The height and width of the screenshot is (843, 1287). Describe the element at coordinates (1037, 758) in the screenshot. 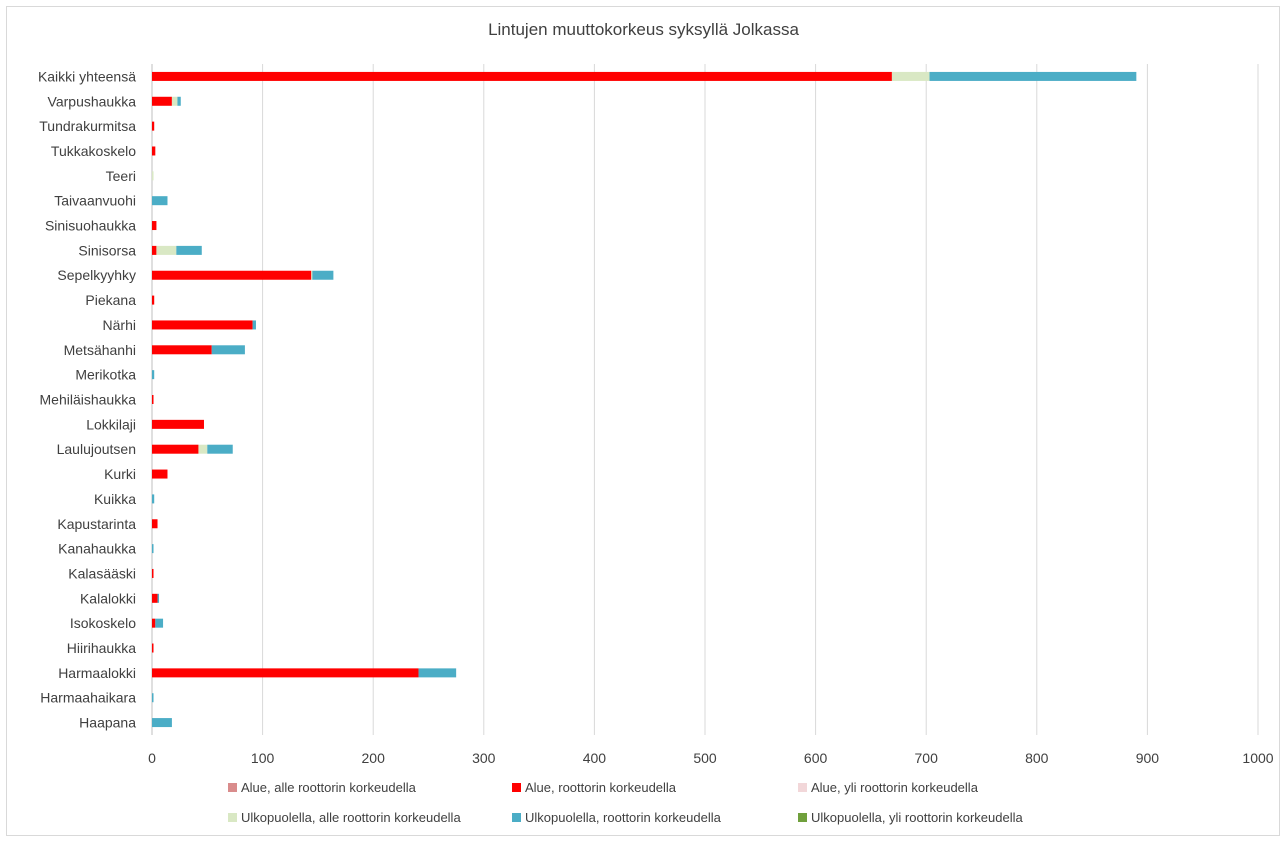

I see `x-tick-label: 800` at that location.